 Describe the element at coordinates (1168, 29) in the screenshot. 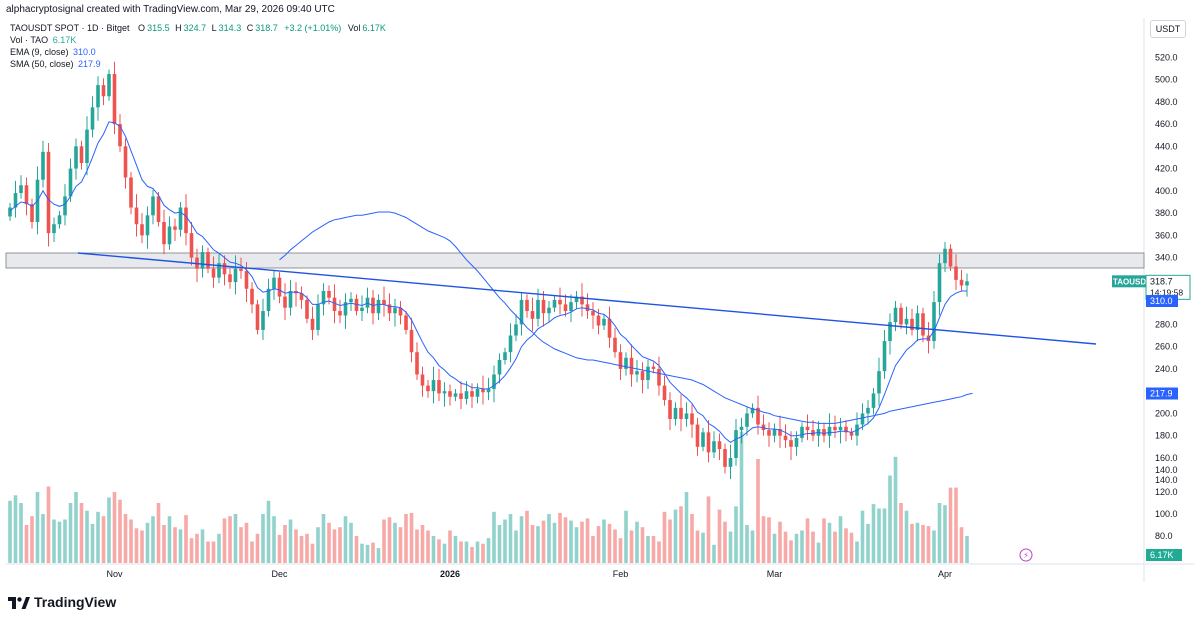

I see `currency-button: USDT` at that location.